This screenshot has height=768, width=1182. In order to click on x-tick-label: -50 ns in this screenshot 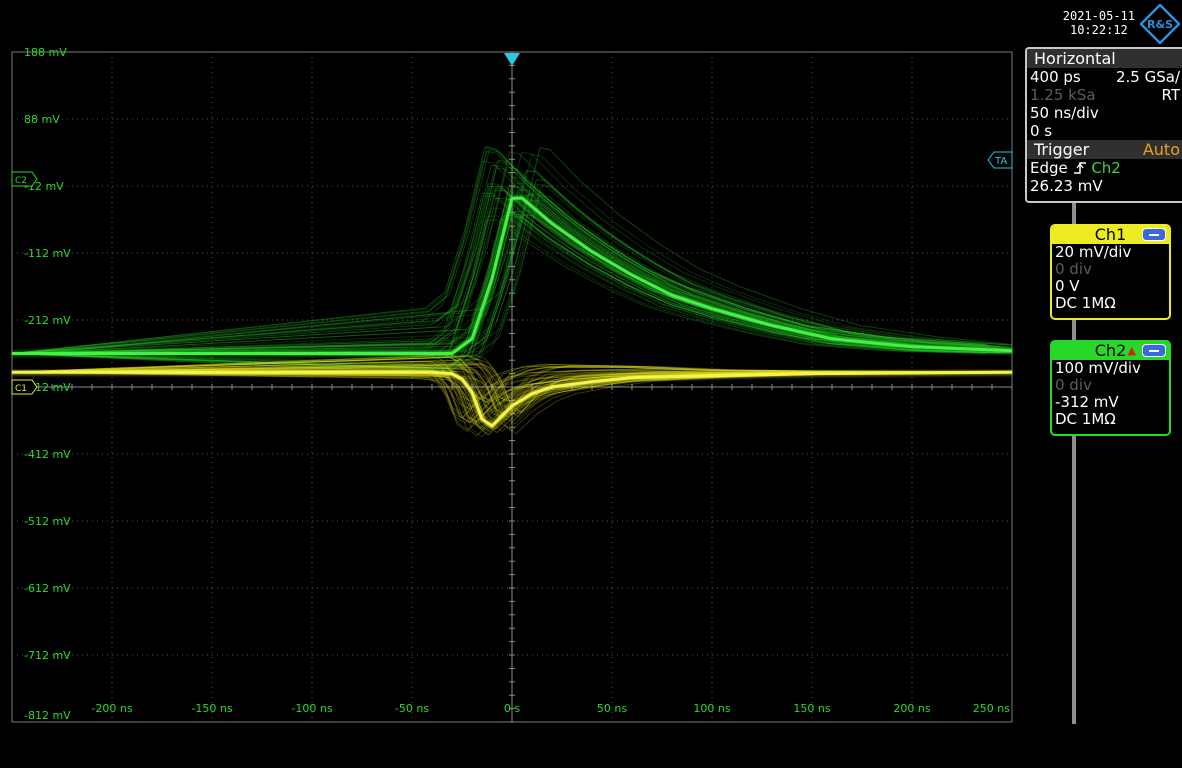, I will do `click(412, 708)`.